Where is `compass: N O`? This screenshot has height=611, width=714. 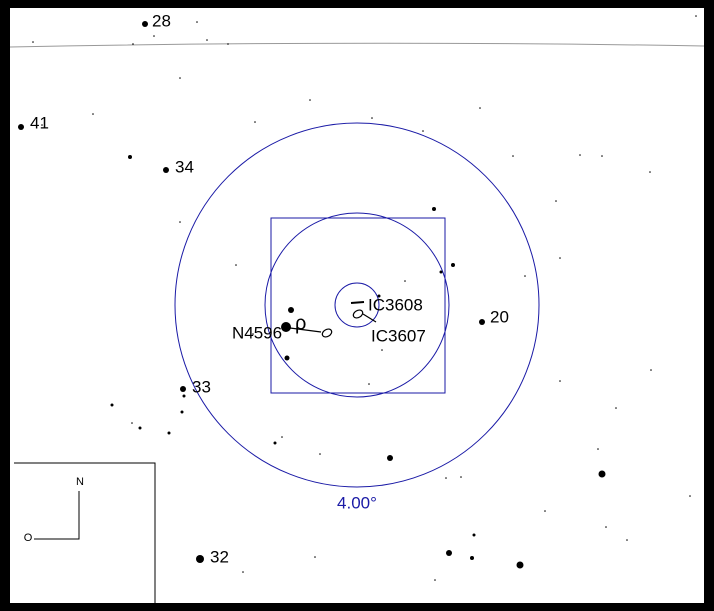
compass: N O is located at coordinates (85, 532).